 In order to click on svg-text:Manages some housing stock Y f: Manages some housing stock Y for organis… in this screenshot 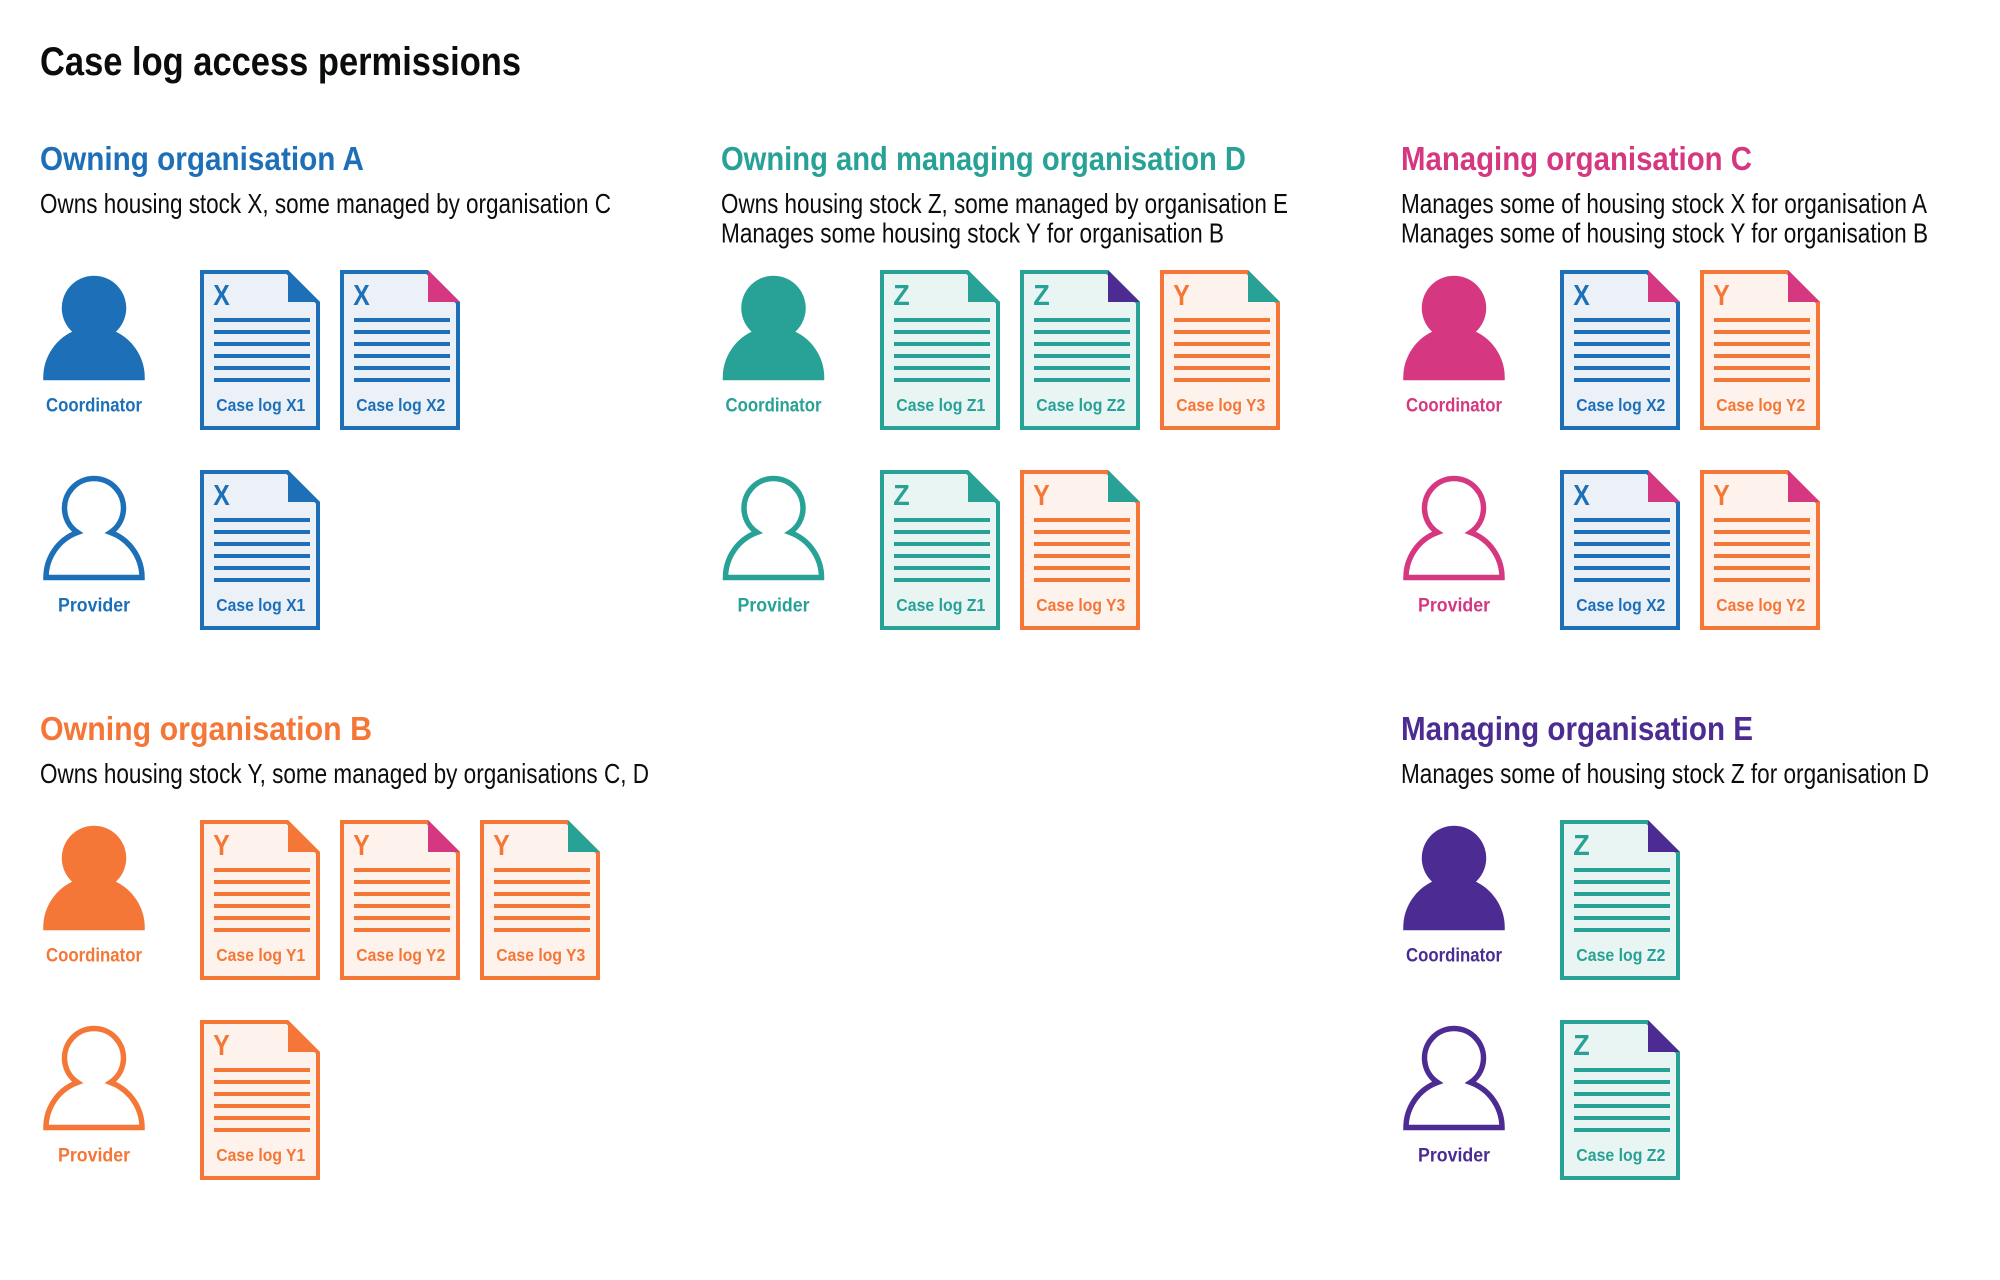, I will do `click(972, 233)`.